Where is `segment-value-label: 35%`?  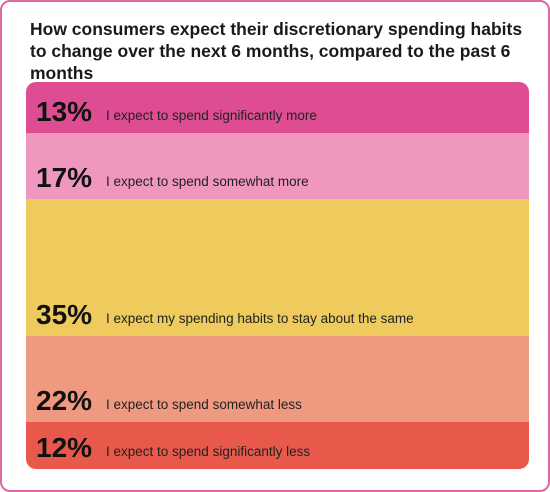 segment-value-label: 35% is located at coordinates (64, 314).